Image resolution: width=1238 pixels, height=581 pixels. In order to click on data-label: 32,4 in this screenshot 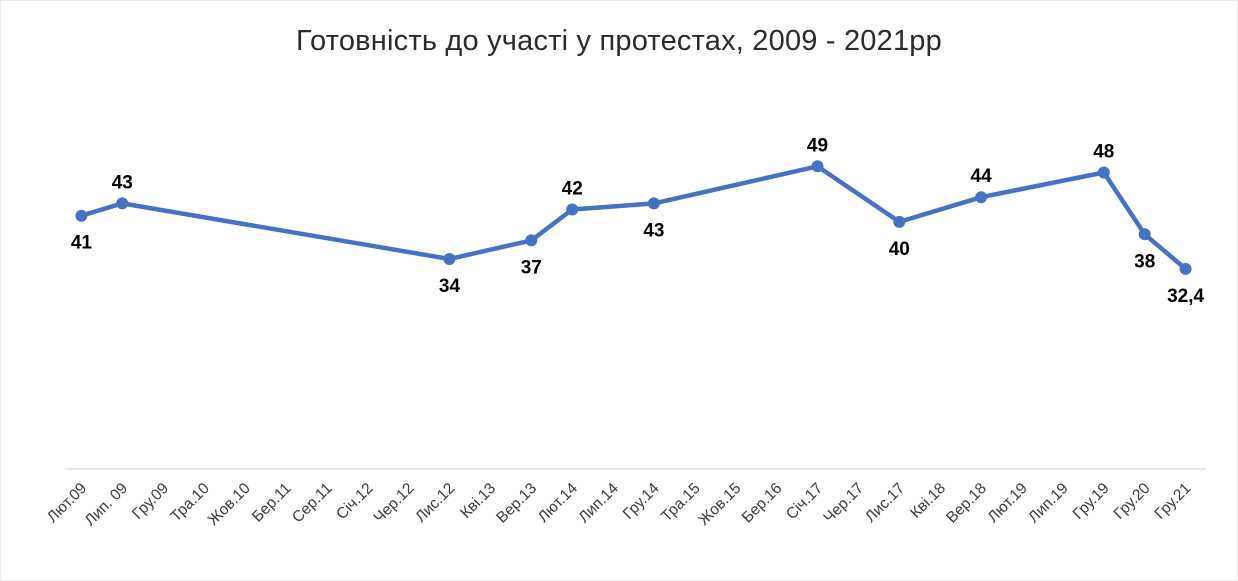, I will do `click(1185, 296)`.